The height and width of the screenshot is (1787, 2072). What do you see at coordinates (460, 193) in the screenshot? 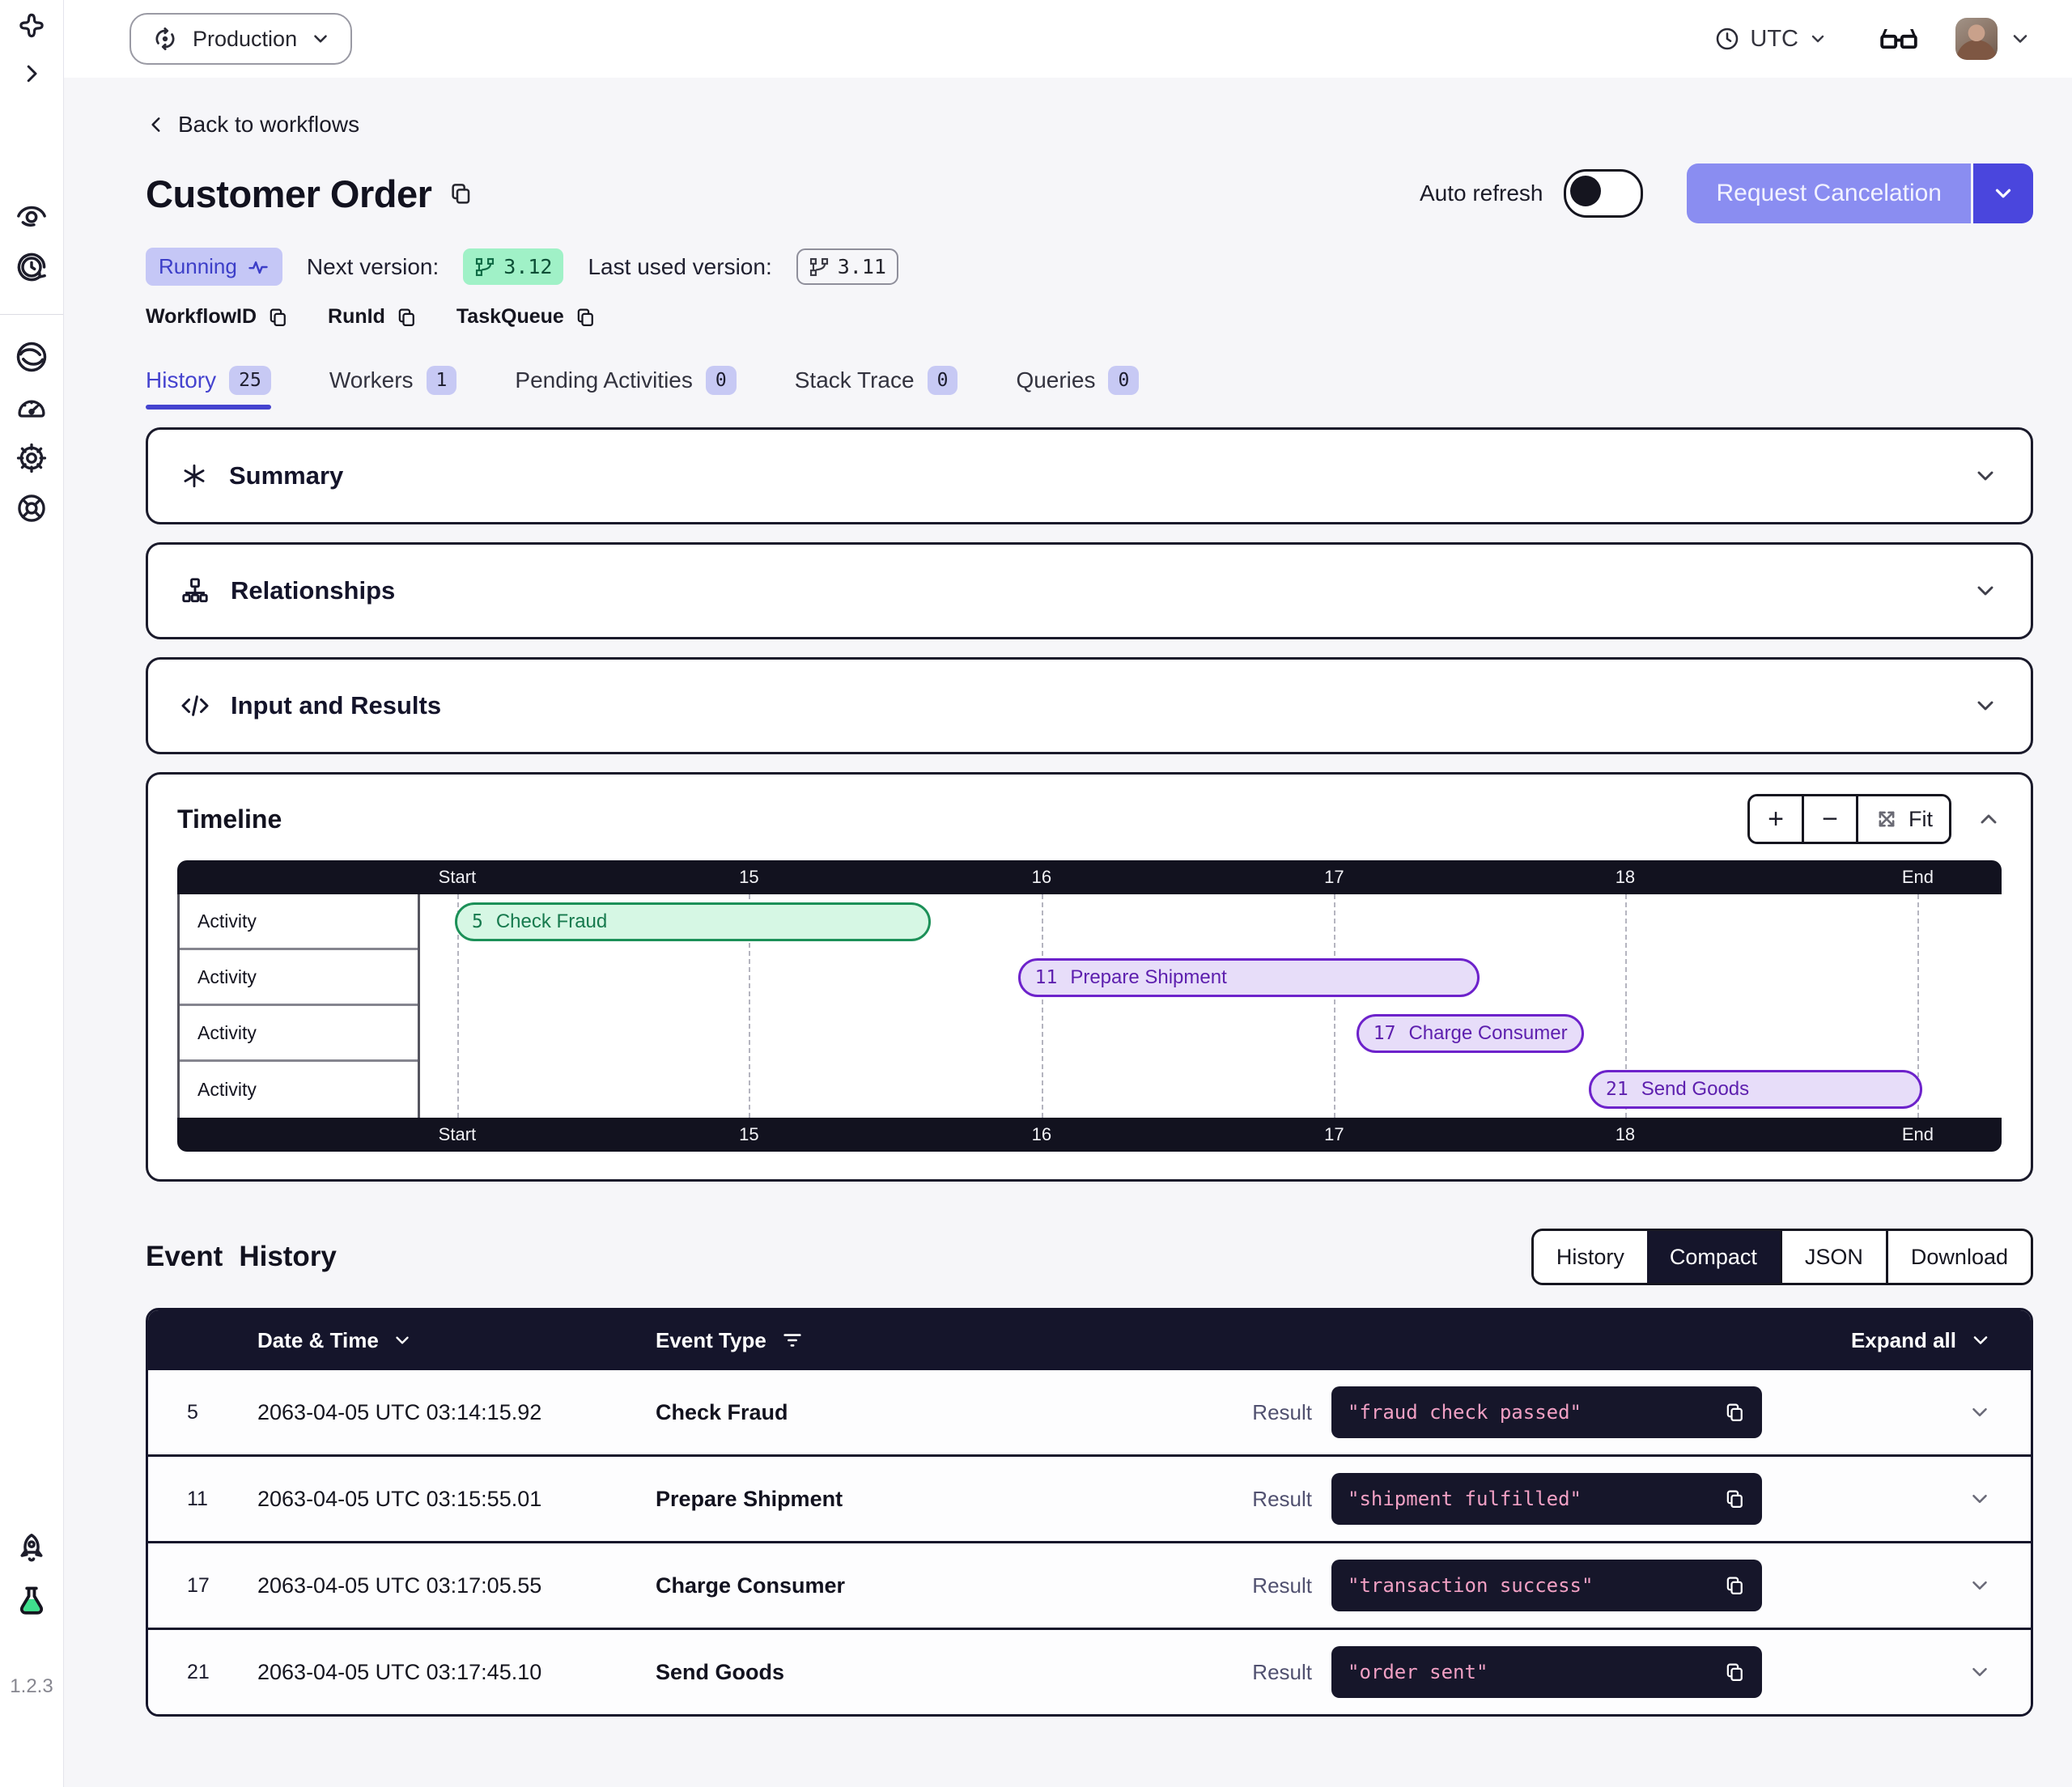
I see `copy-workflow-name-icon` at bounding box center [460, 193].